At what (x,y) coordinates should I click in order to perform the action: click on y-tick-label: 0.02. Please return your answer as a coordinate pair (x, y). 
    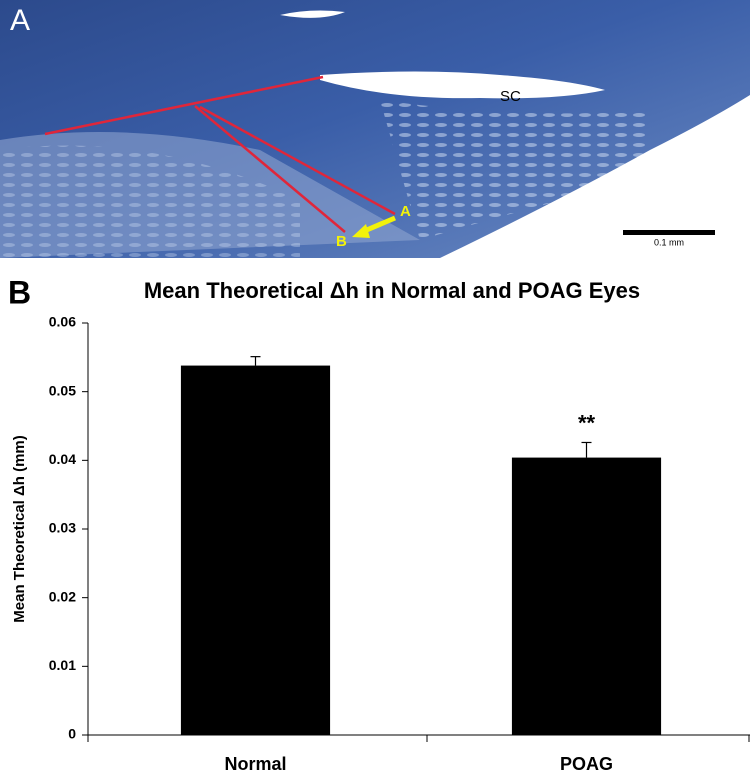
    Looking at the image, I should click on (62, 596).